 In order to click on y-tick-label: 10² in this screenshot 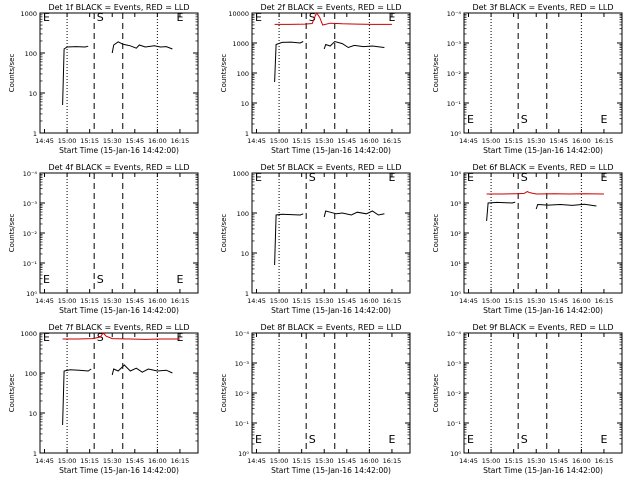, I will do `click(455, 234)`.